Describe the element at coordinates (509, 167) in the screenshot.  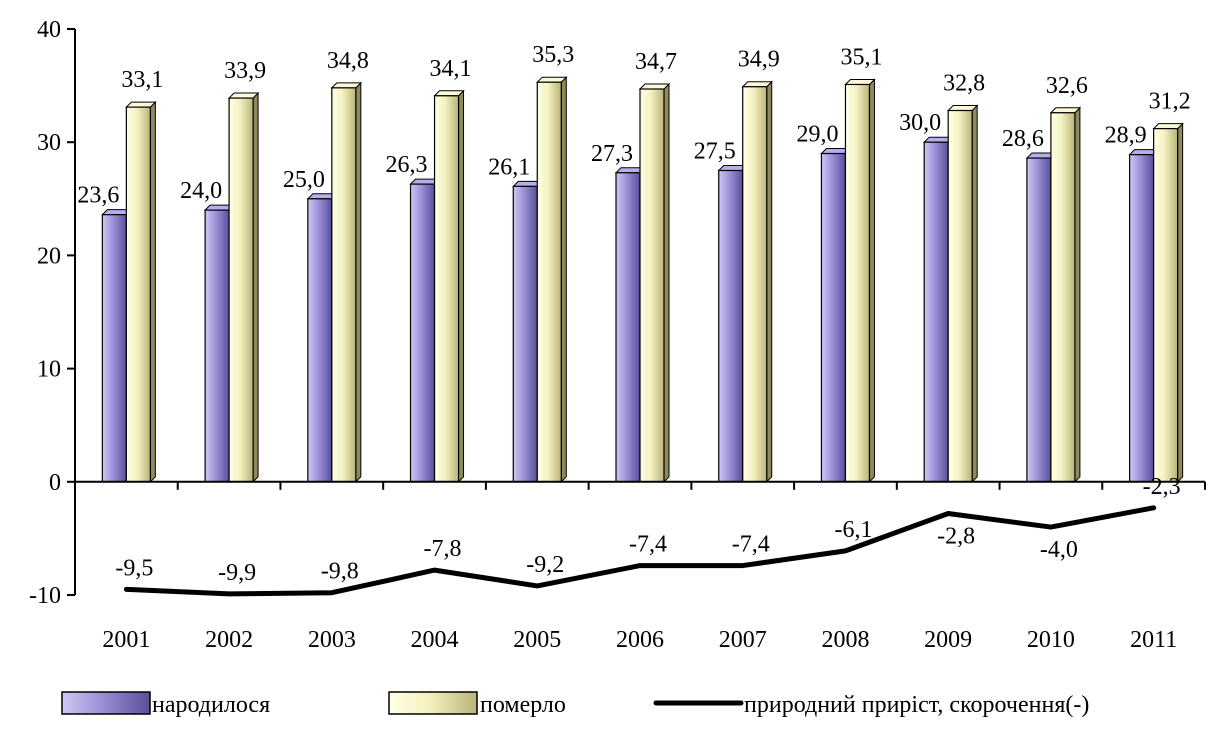
I see `data-label-born-2005: 26,1` at that location.